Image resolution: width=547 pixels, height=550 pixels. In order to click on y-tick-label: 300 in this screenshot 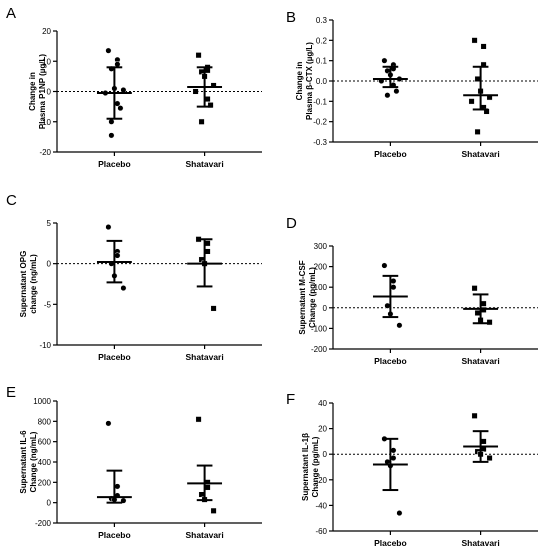, I will do `click(321, 246)`.